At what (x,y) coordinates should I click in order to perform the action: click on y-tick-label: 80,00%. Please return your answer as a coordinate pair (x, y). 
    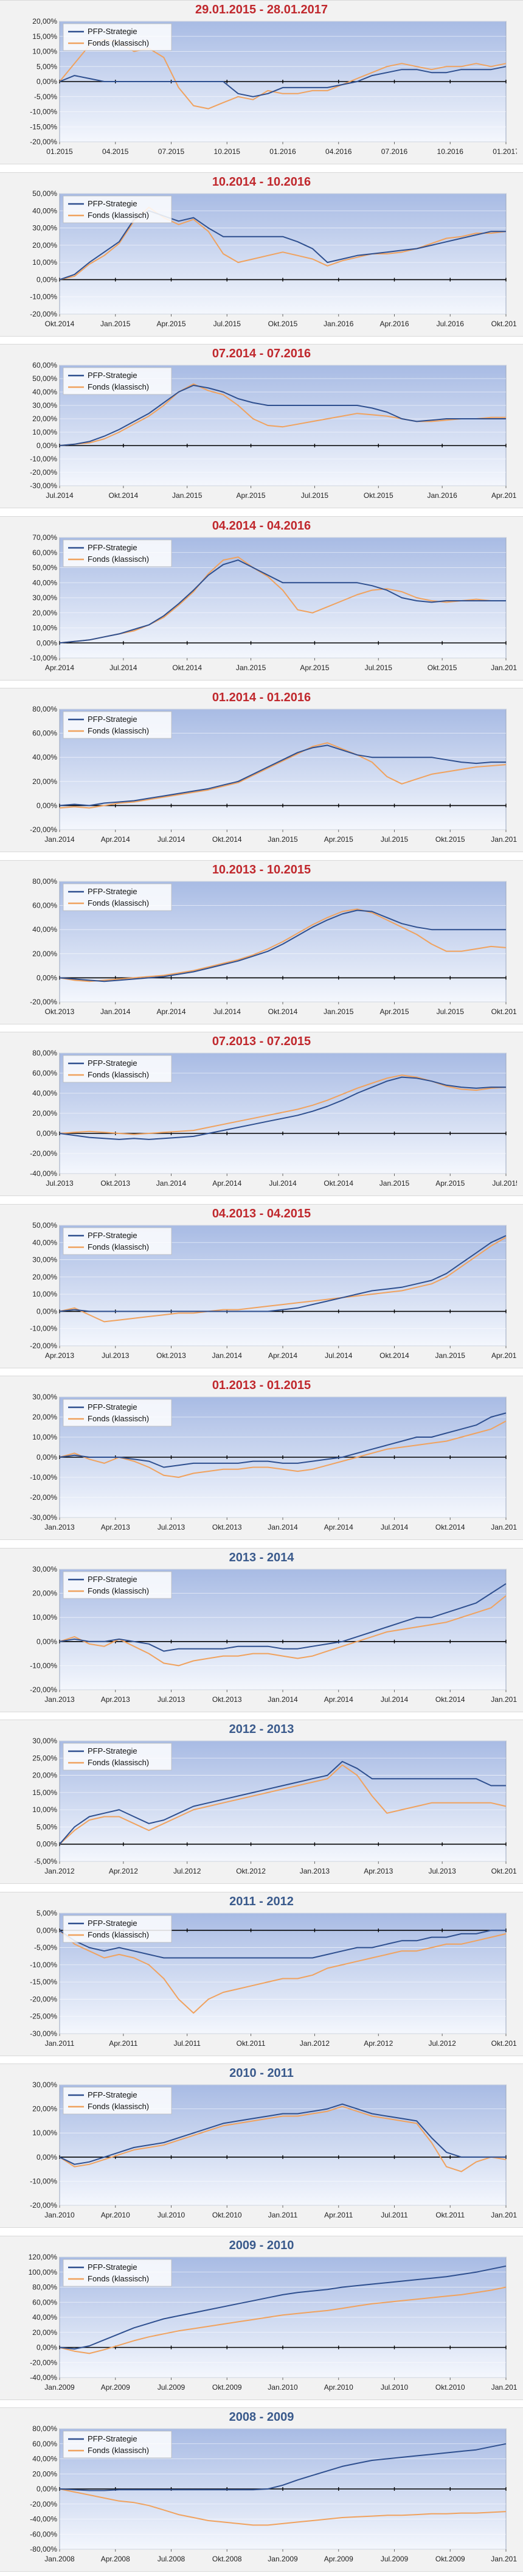
    Looking at the image, I should click on (45, 2287).